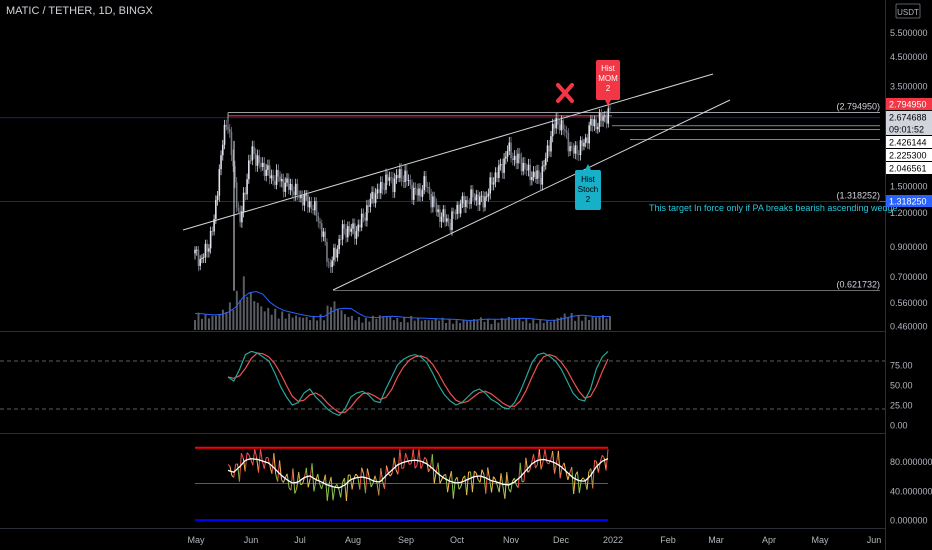 This screenshot has width=932, height=550. Describe the element at coordinates (300, 540) in the screenshot. I see `time-tick-label: Jul` at that location.